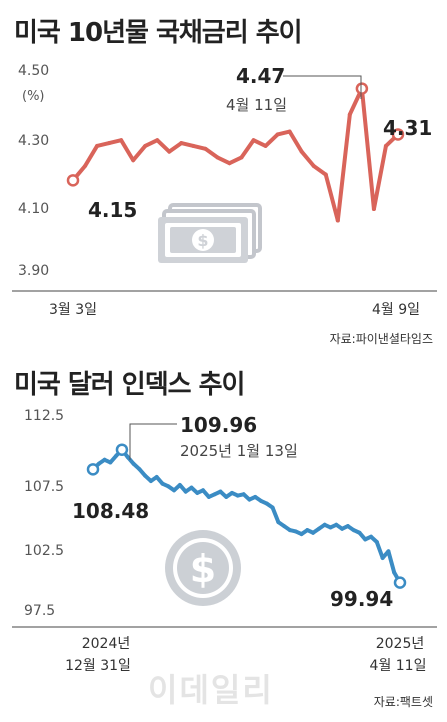 The width and height of the screenshot is (447, 722). What do you see at coordinates (129, 385) in the screenshot?
I see `chart2-title: 미국 달러 인덱스 추이` at bounding box center [129, 385].